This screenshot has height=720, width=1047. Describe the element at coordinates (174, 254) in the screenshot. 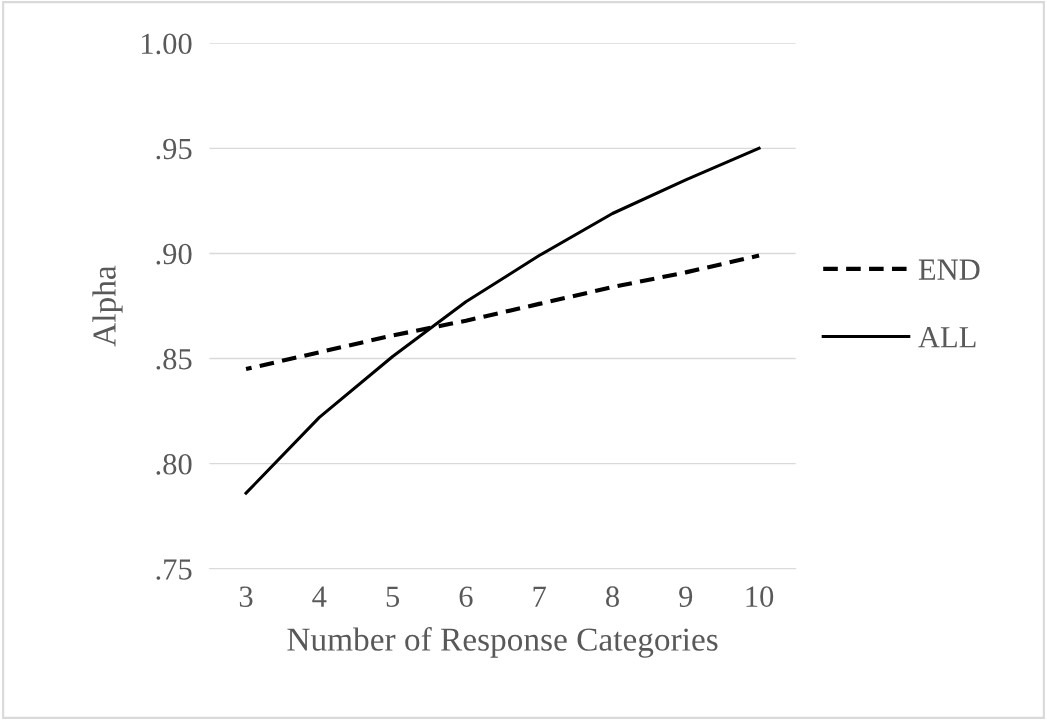

I see `y-tick-label: .90` at that location.